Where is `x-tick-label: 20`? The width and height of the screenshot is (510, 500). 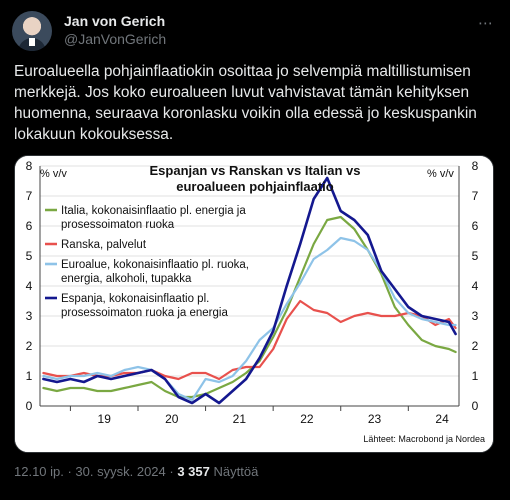
x-tick-label: 20 is located at coordinates (172, 419).